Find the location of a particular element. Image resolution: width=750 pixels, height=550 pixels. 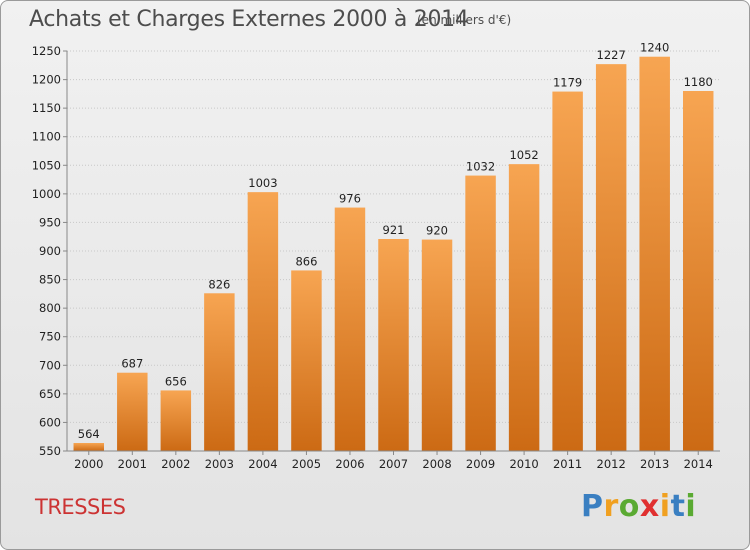

y-tick-label: 1200 is located at coordinates (46, 80).